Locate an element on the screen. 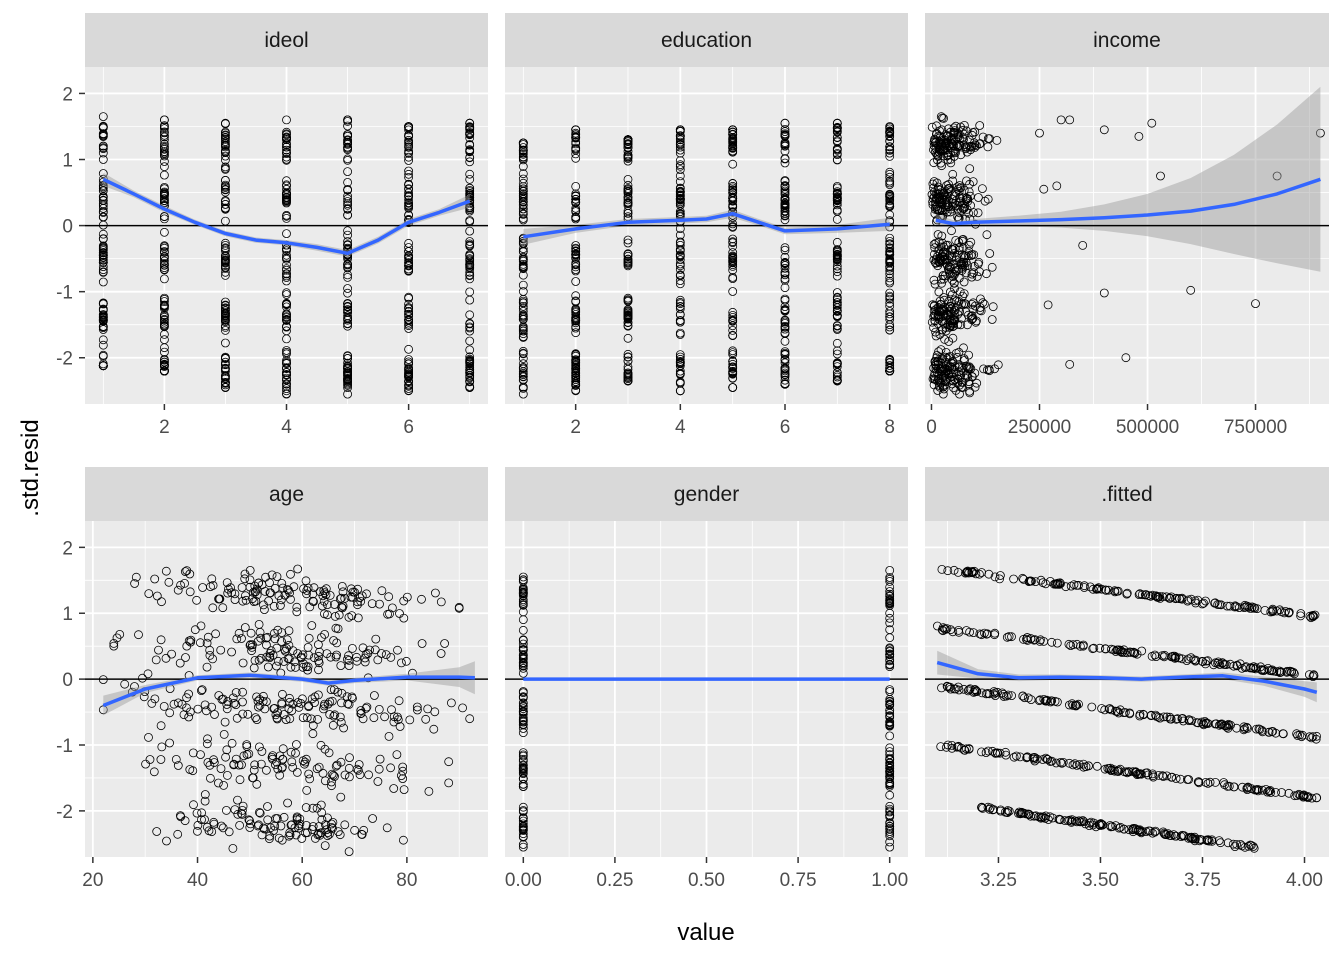 This screenshot has height=960, width=1344. x-tick-label: 20 is located at coordinates (92, 880).